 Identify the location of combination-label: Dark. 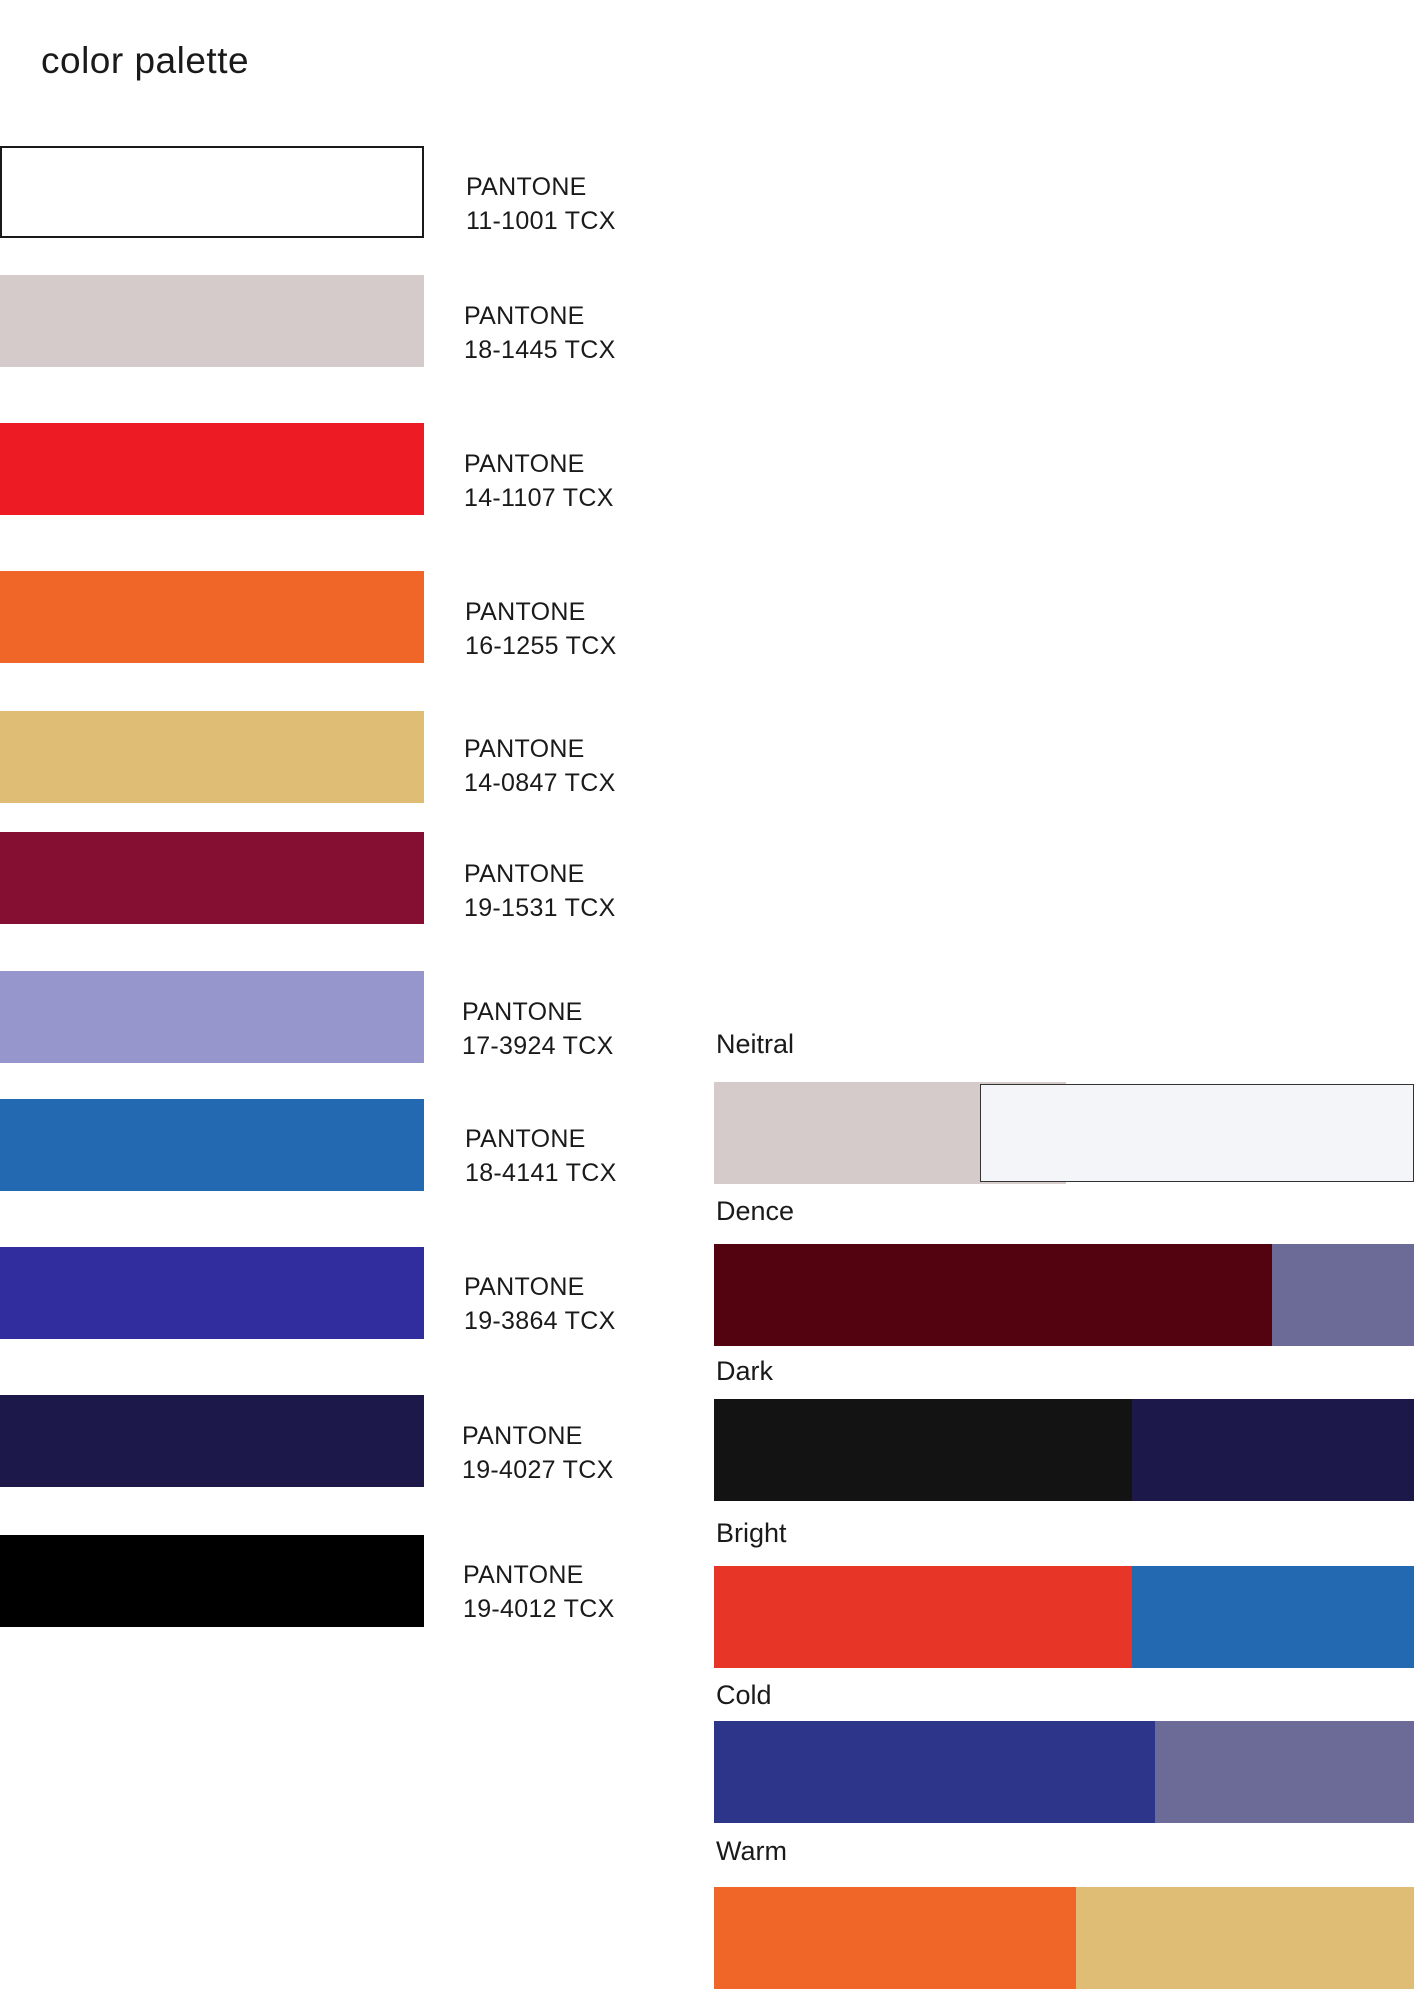
(745, 1371).